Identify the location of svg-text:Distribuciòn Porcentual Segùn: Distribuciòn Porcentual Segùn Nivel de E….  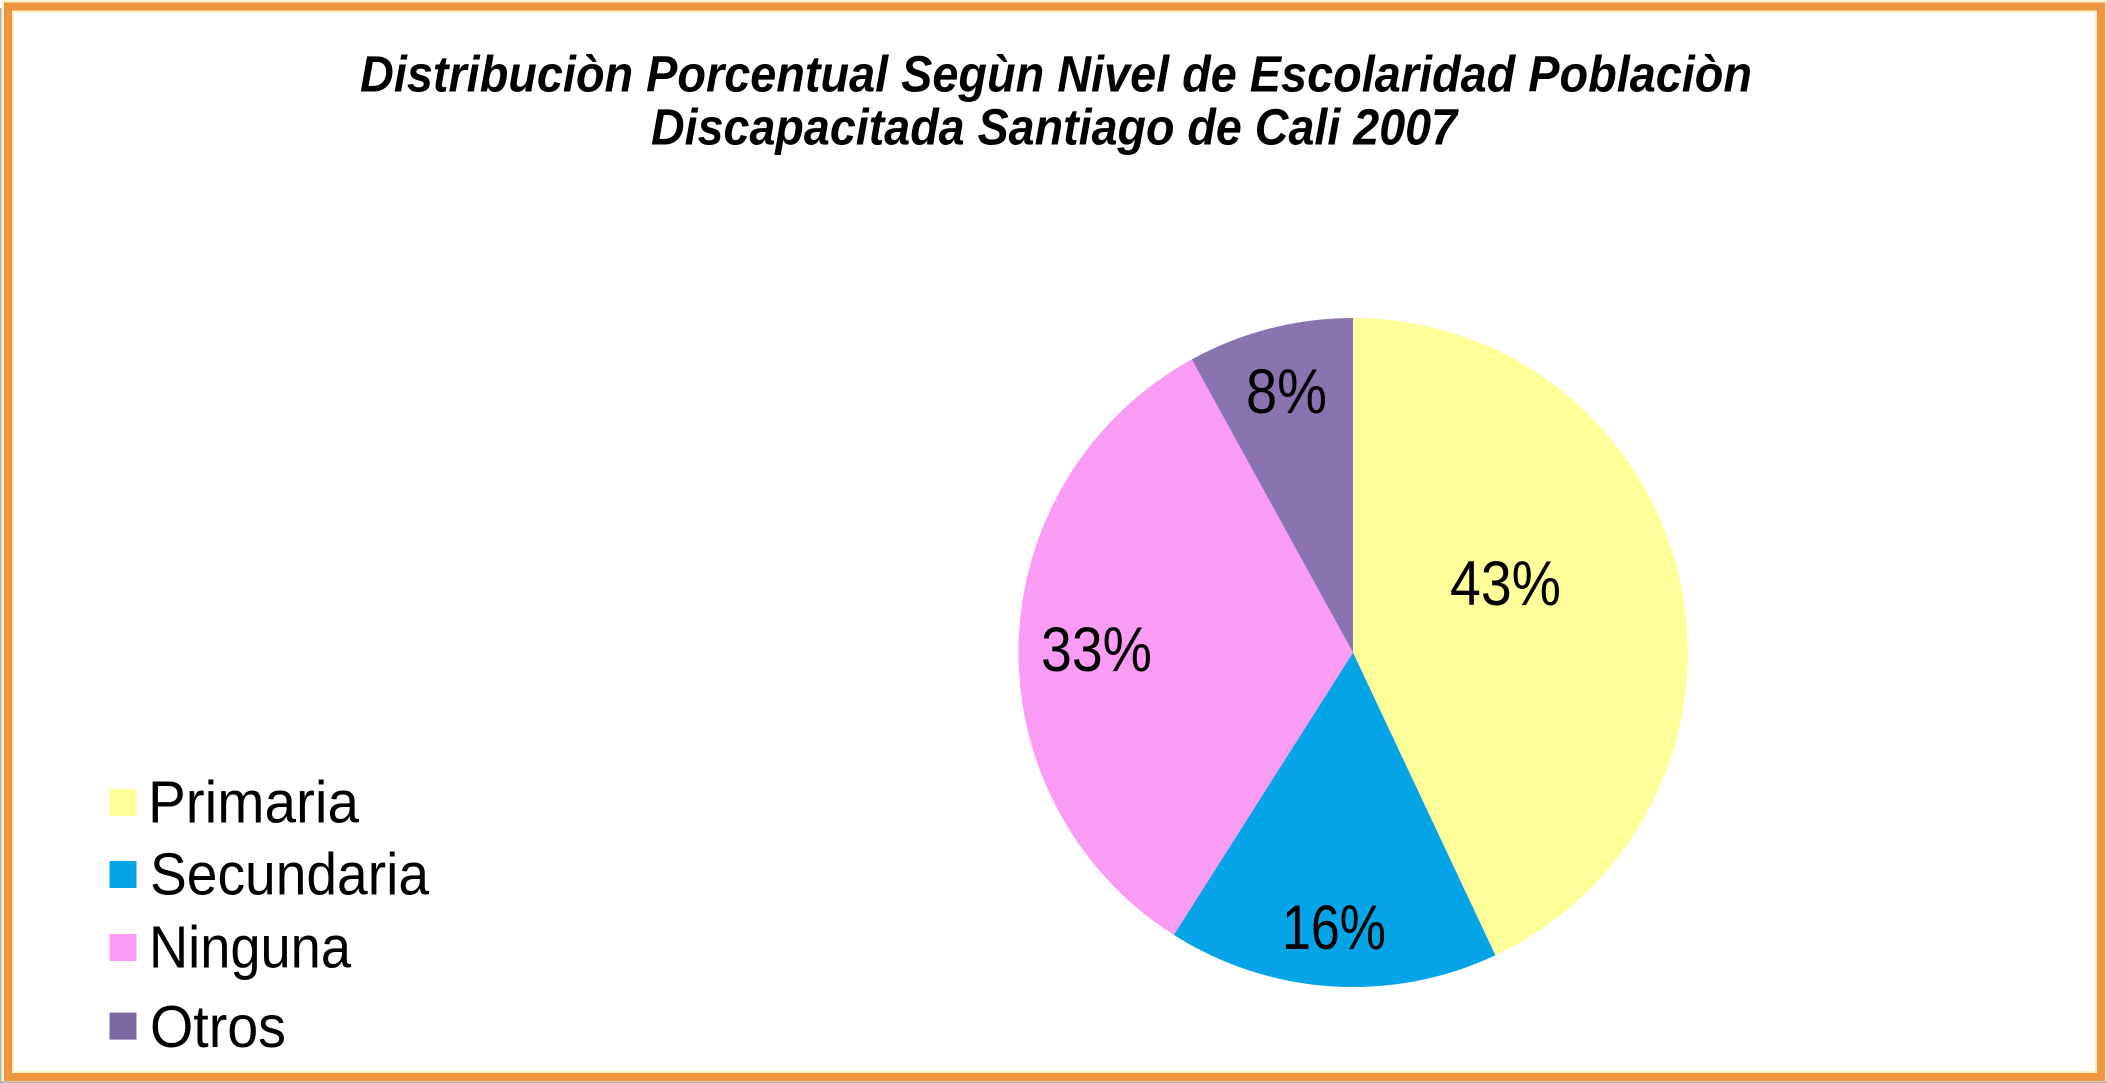
(1056, 74).